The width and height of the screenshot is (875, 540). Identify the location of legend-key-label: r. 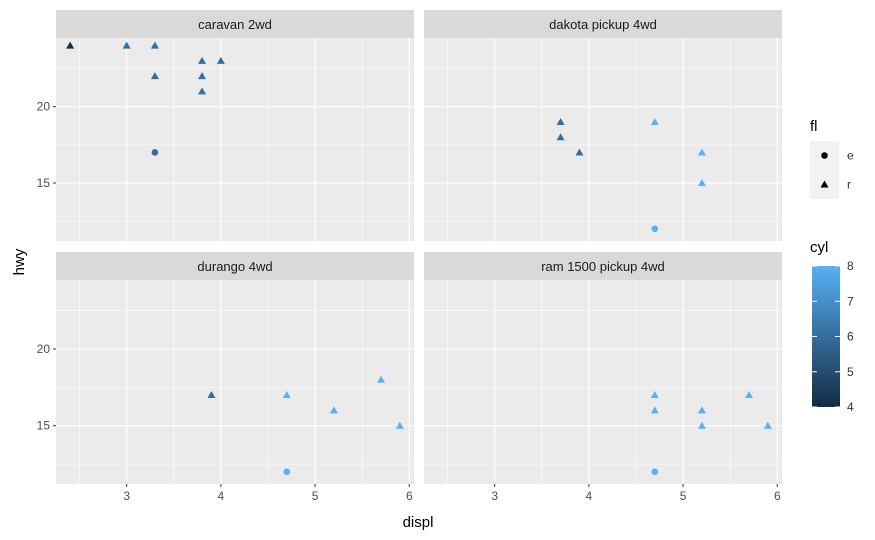
(849, 185).